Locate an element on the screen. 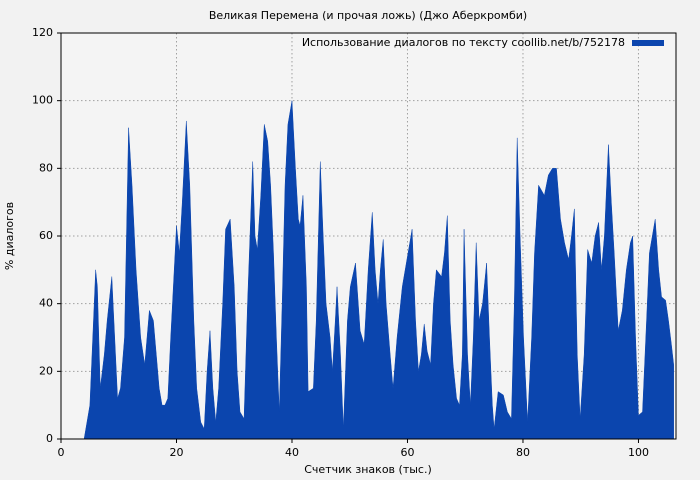  y-tick-label: 40 is located at coordinates (46, 303).